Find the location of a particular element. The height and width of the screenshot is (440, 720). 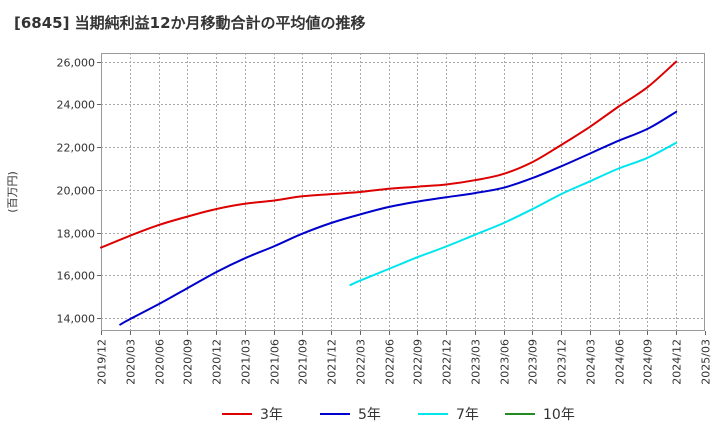

legend-label: 7年 is located at coordinates (467, 415).